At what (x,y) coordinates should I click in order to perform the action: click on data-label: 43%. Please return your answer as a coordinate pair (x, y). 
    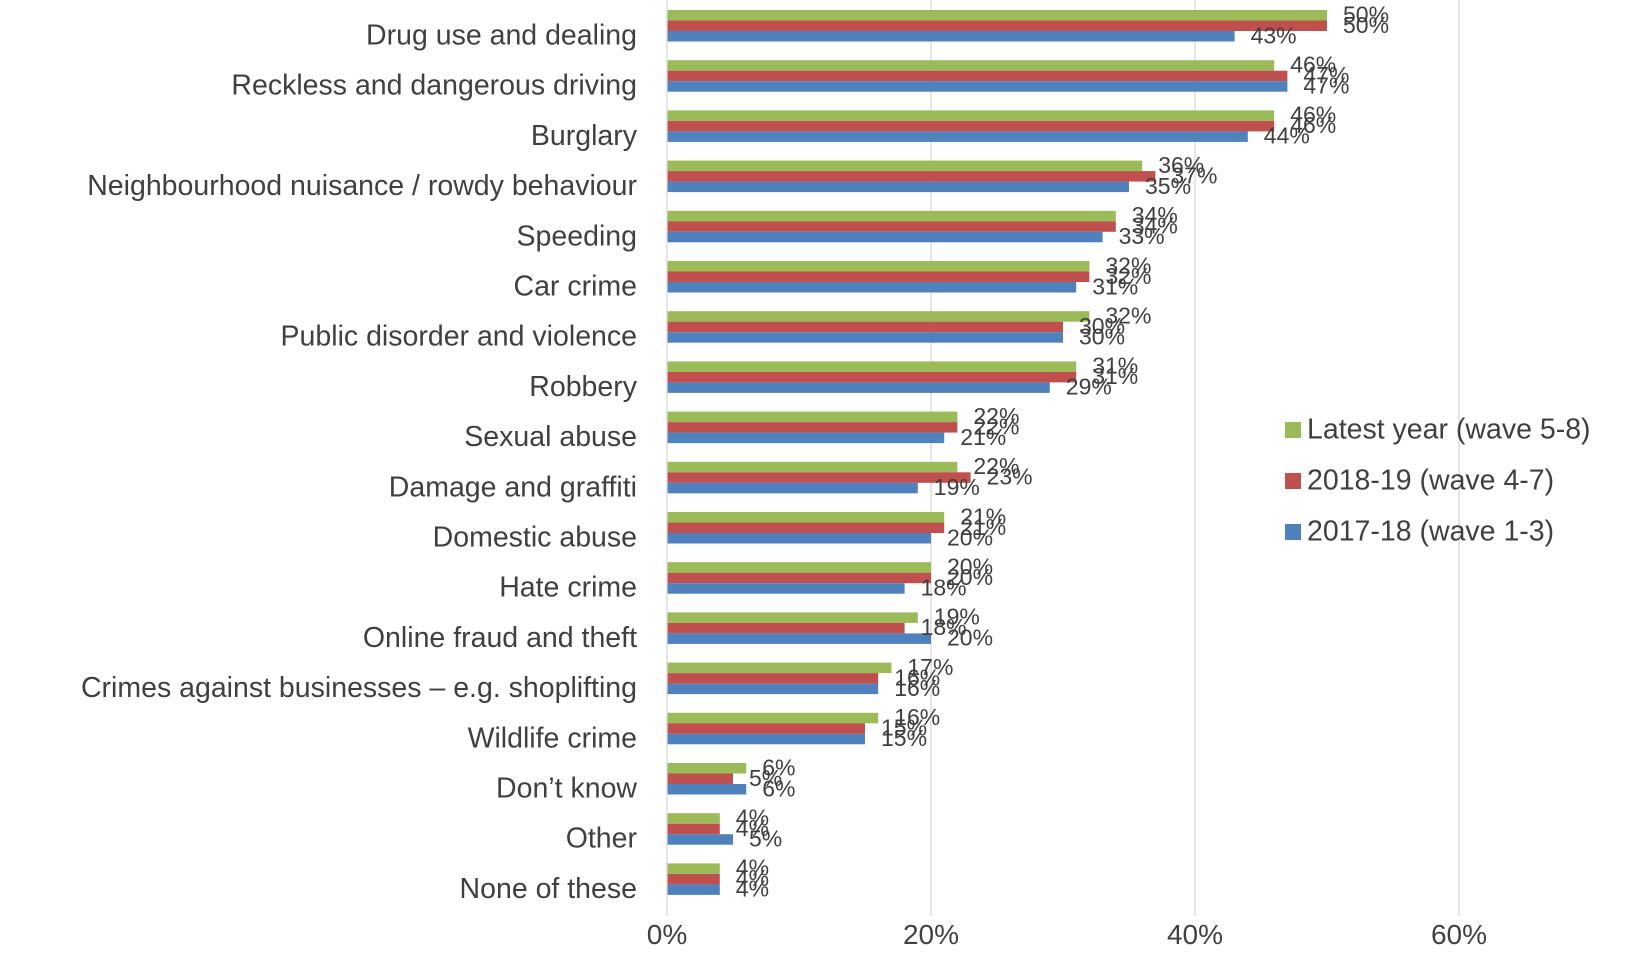
    Looking at the image, I should click on (1274, 35).